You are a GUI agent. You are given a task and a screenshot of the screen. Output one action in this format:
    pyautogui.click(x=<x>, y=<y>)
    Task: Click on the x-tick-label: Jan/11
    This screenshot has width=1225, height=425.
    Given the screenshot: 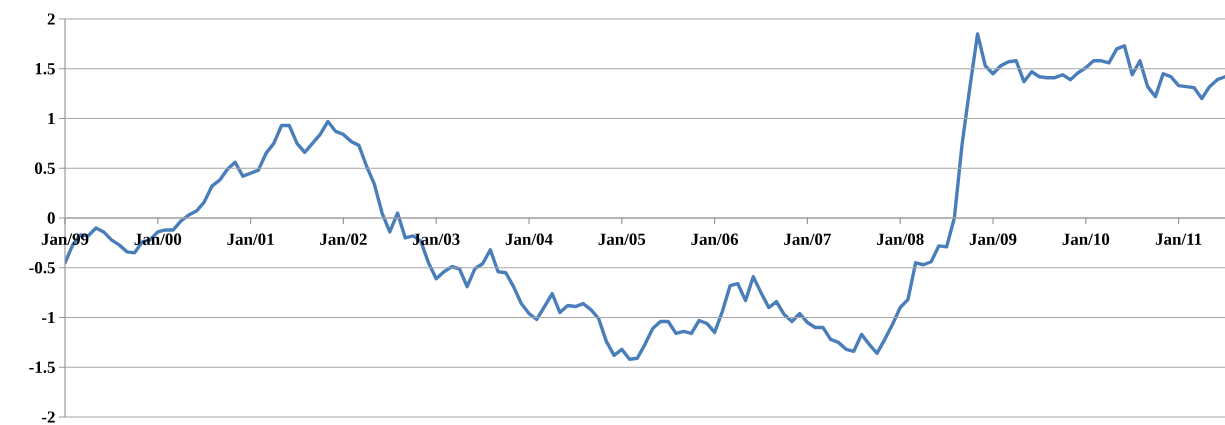 What is the action you would take?
    pyautogui.click(x=1178, y=239)
    